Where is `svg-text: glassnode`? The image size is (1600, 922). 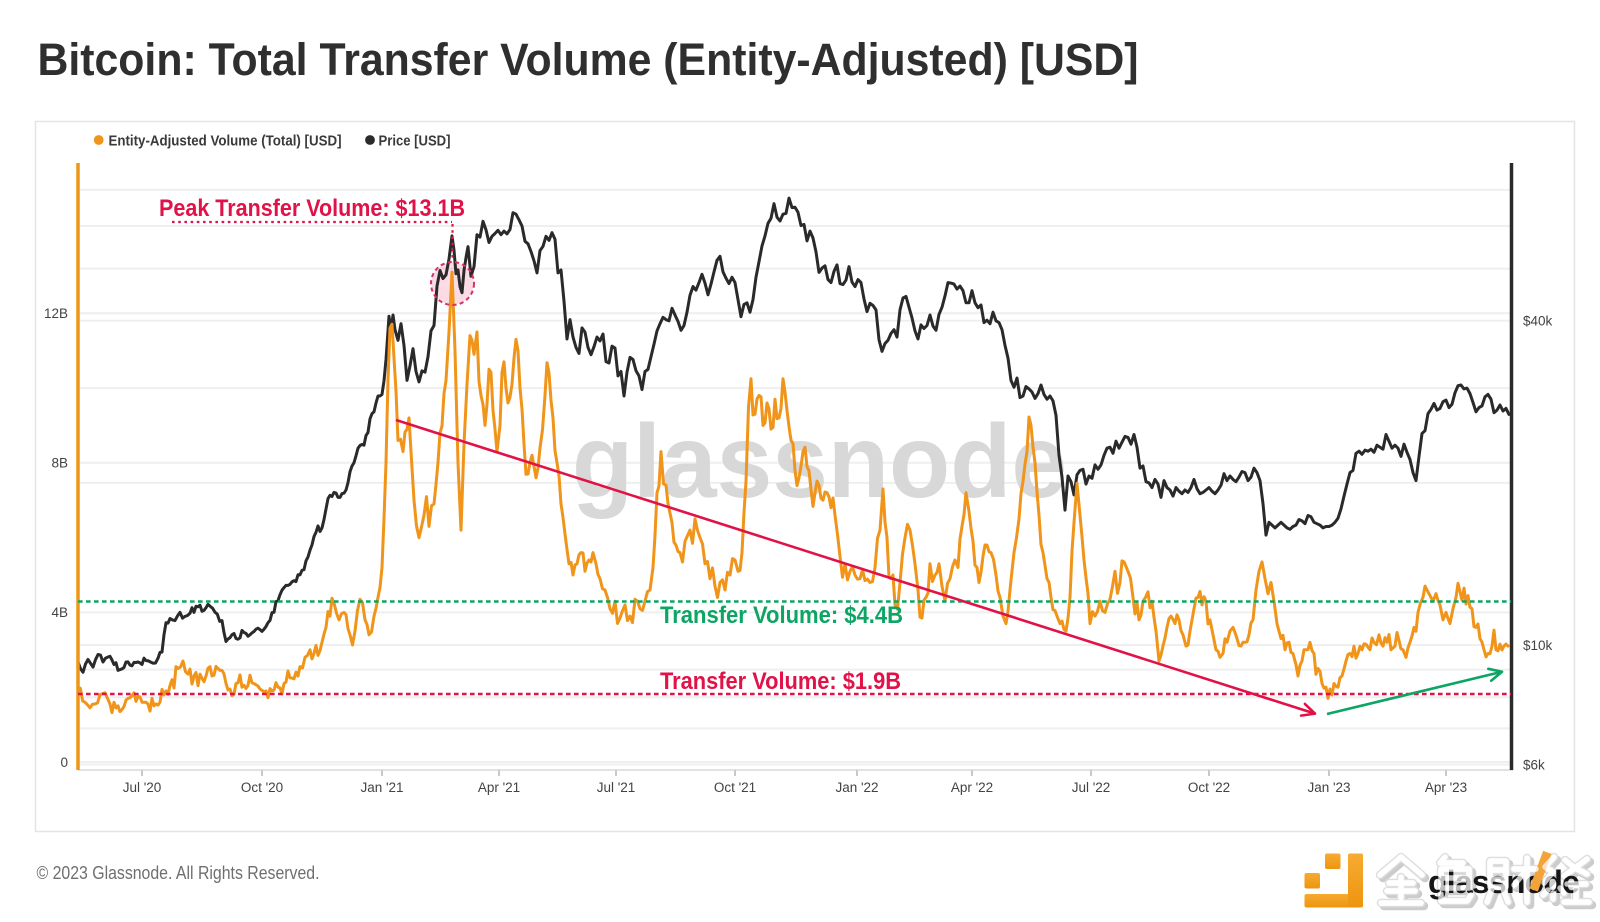
svg-text: glassnode is located at coordinates (819, 462).